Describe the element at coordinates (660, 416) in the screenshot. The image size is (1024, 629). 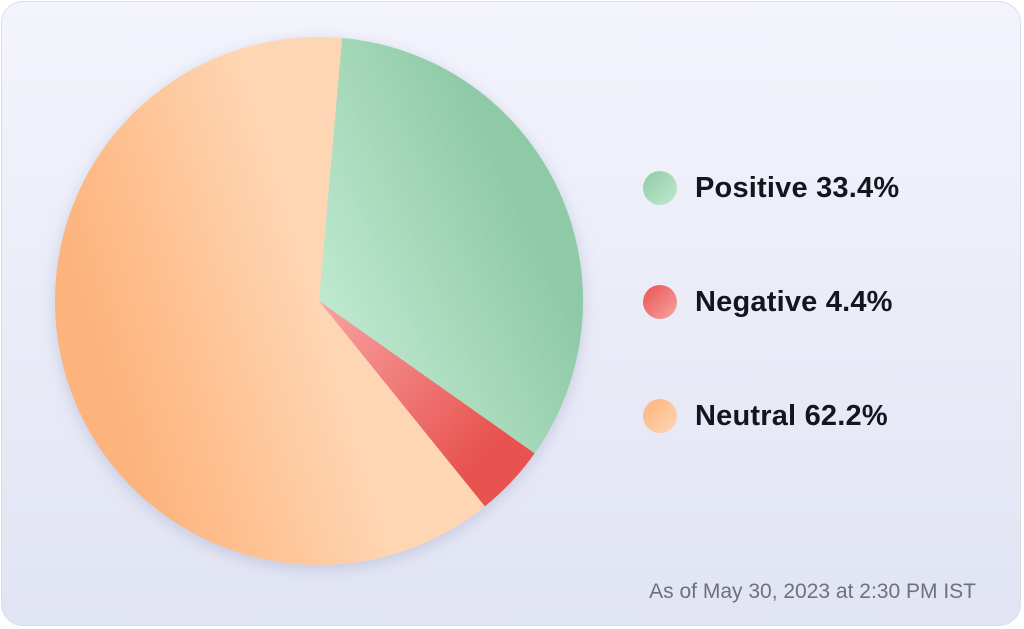
I see `legend-dot-neutral` at that location.